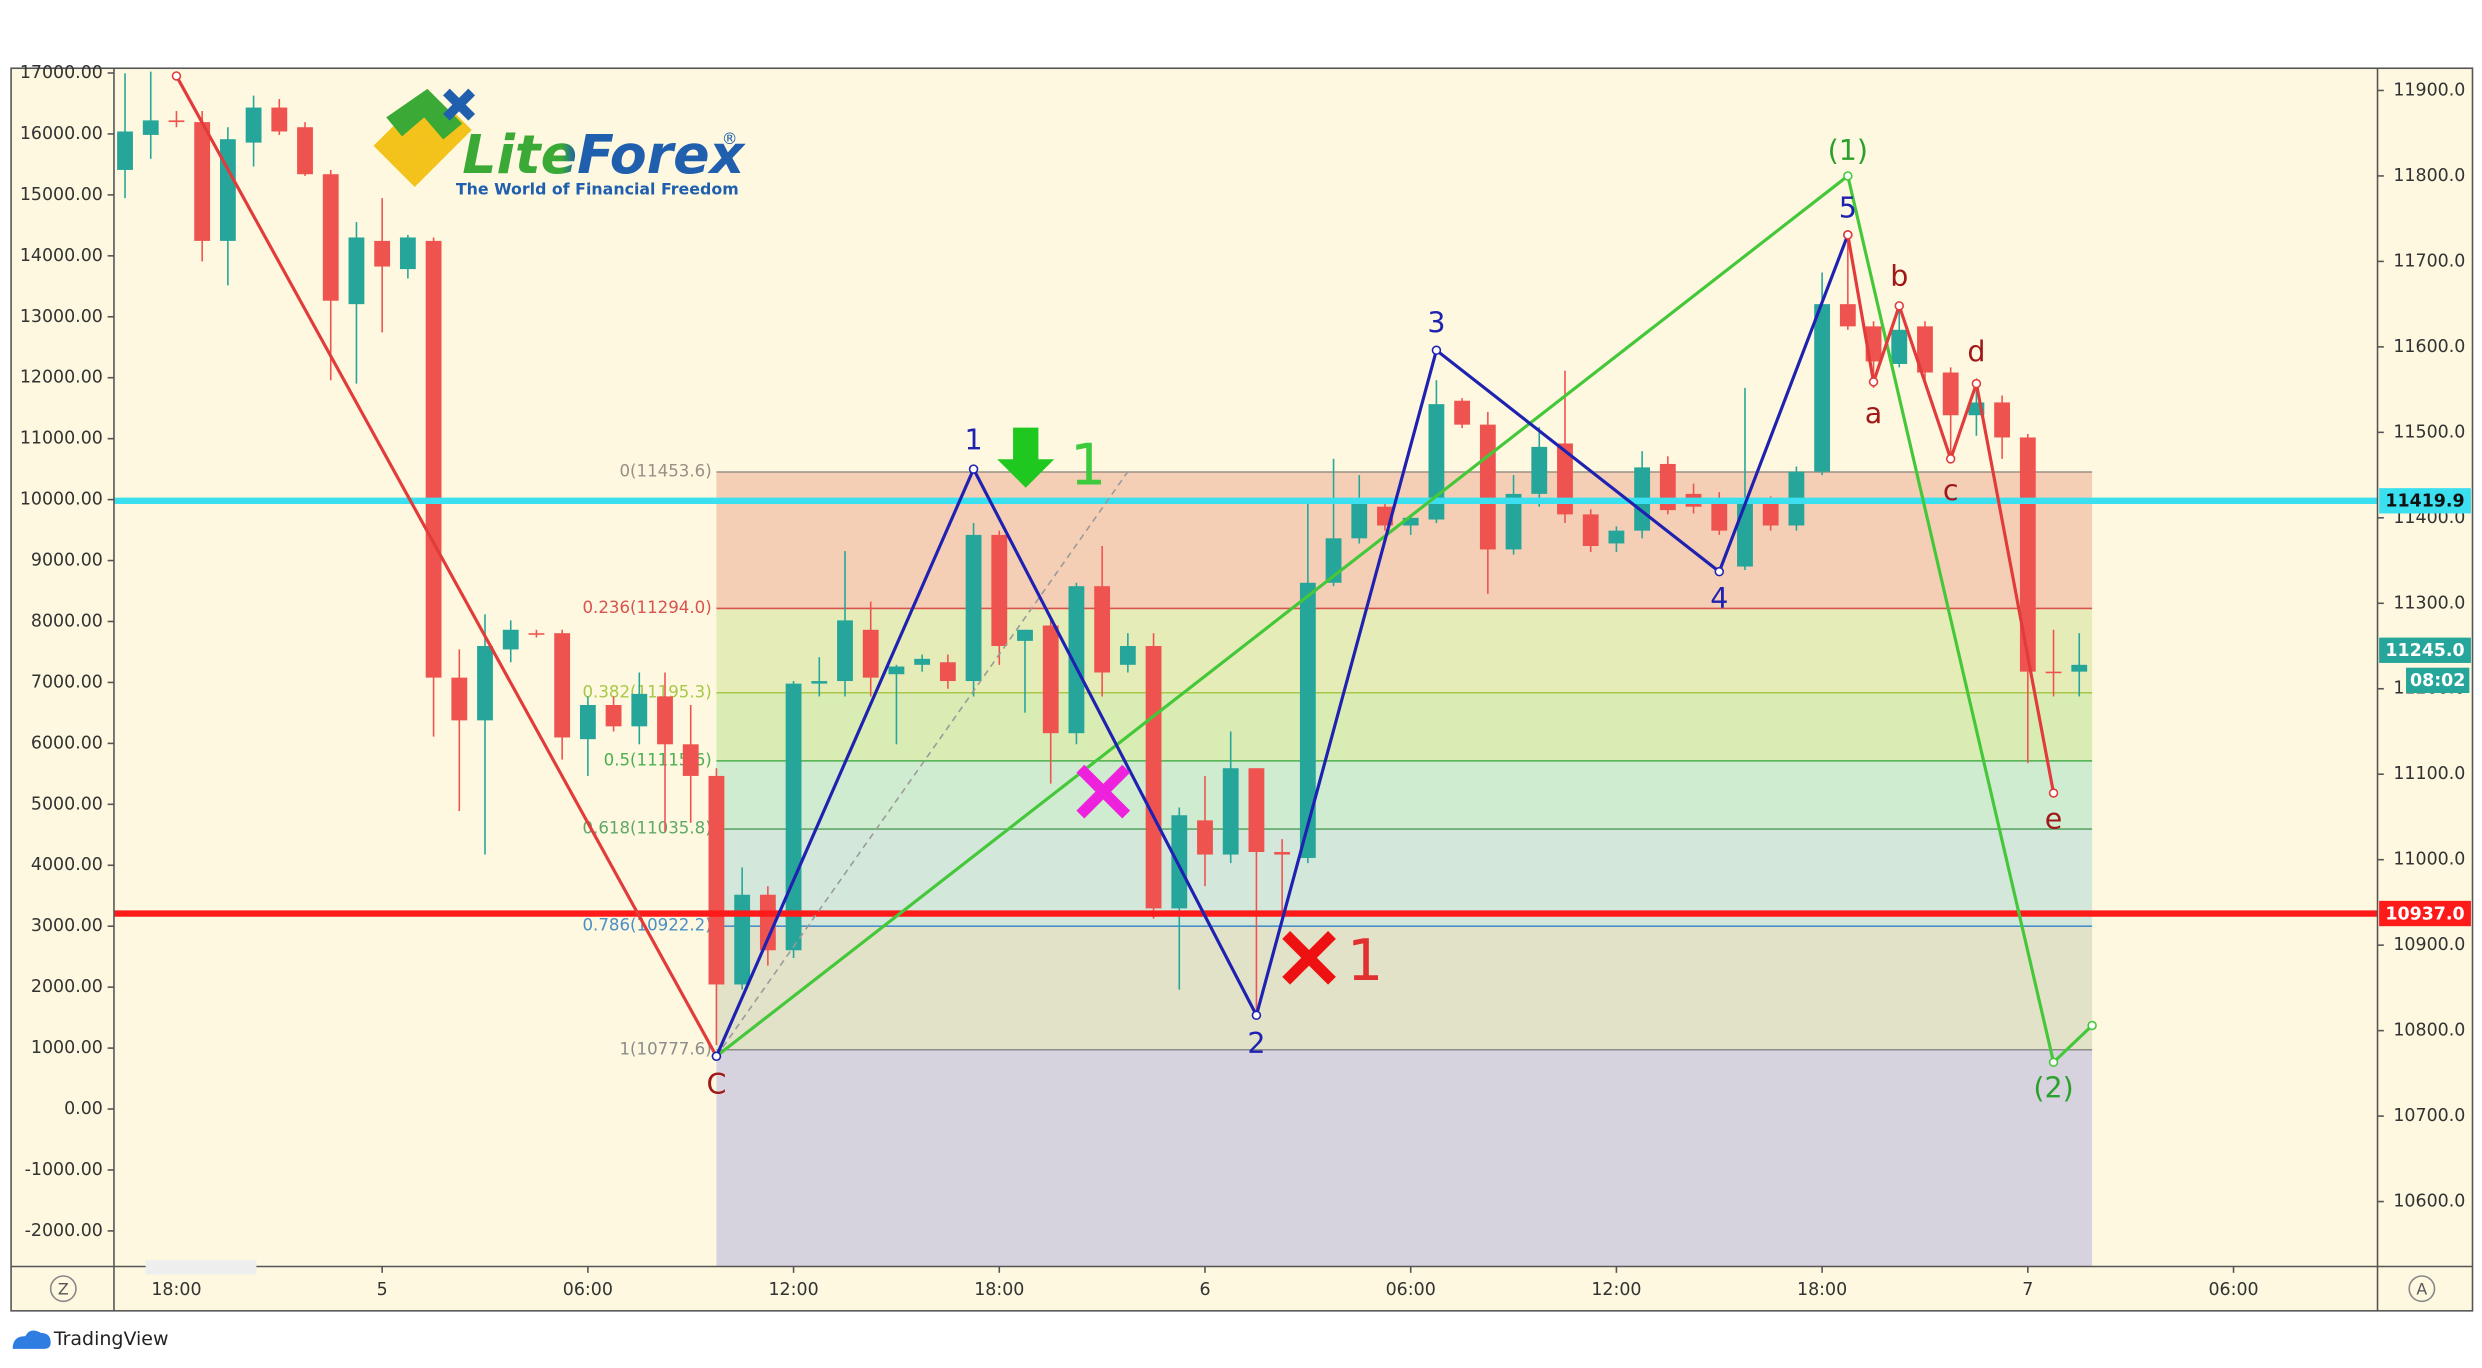 This screenshot has height=1368, width=2482. What do you see at coordinates (31, 1339) in the screenshot?
I see `footer-logo` at bounding box center [31, 1339].